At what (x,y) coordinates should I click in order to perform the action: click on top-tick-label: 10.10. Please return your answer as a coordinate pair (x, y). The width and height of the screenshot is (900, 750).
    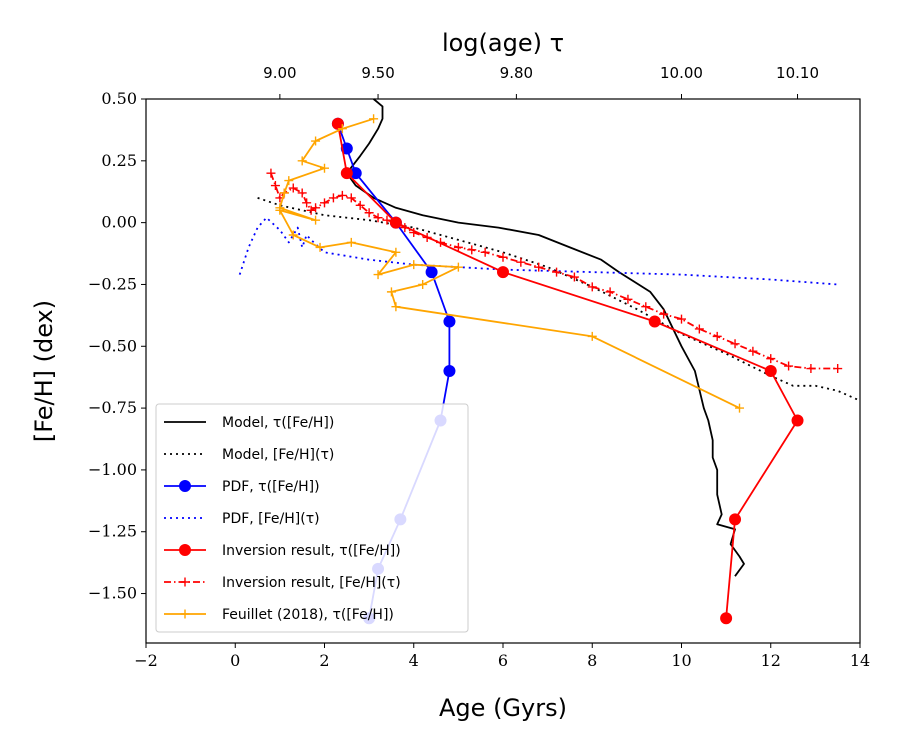
    Looking at the image, I should click on (797, 73).